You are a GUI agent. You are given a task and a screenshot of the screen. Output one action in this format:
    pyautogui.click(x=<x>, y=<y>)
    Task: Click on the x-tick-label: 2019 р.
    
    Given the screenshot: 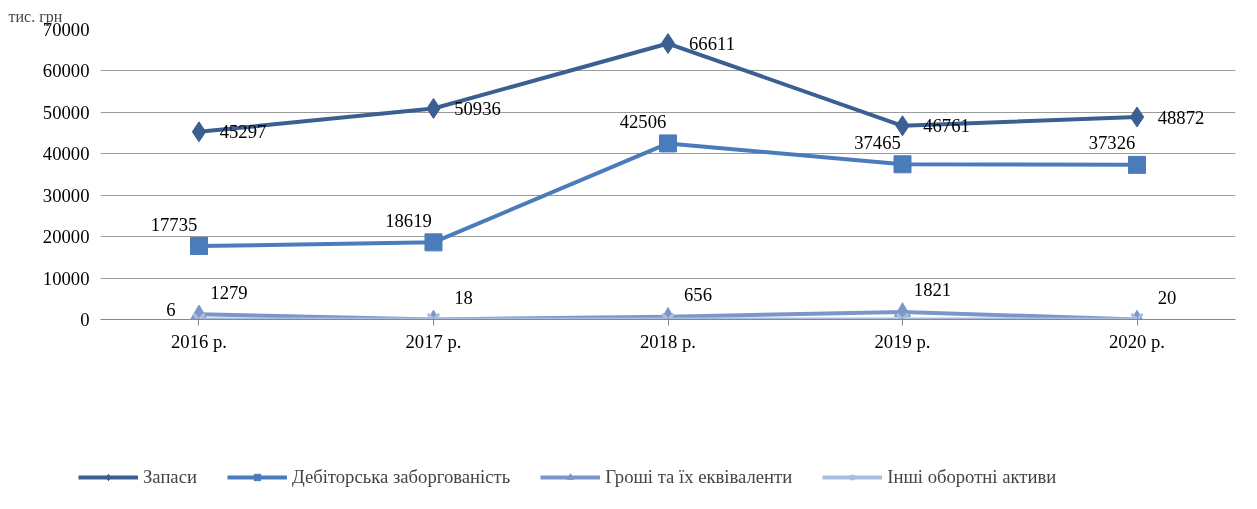 What is the action you would take?
    pyautogui.click(x=902, y=341)
    